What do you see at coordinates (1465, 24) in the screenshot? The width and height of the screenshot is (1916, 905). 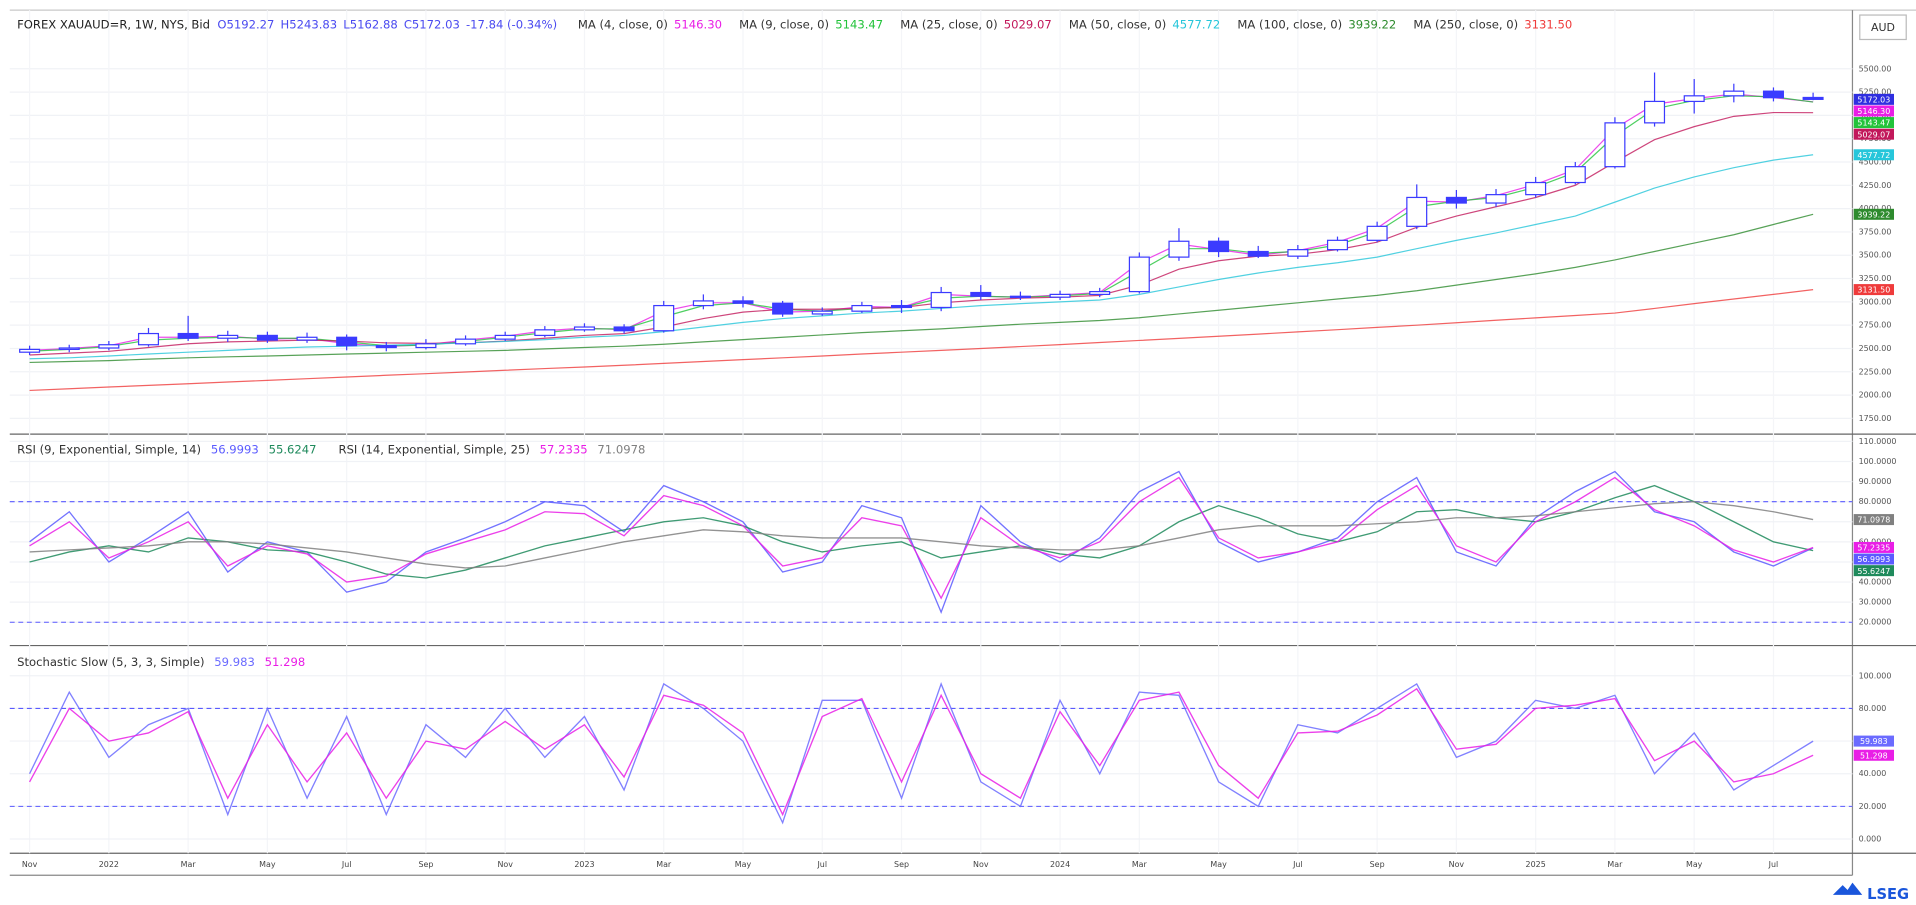 I see `legend-name: MA (250, close, 0)` at bounding box center [1465, 24].